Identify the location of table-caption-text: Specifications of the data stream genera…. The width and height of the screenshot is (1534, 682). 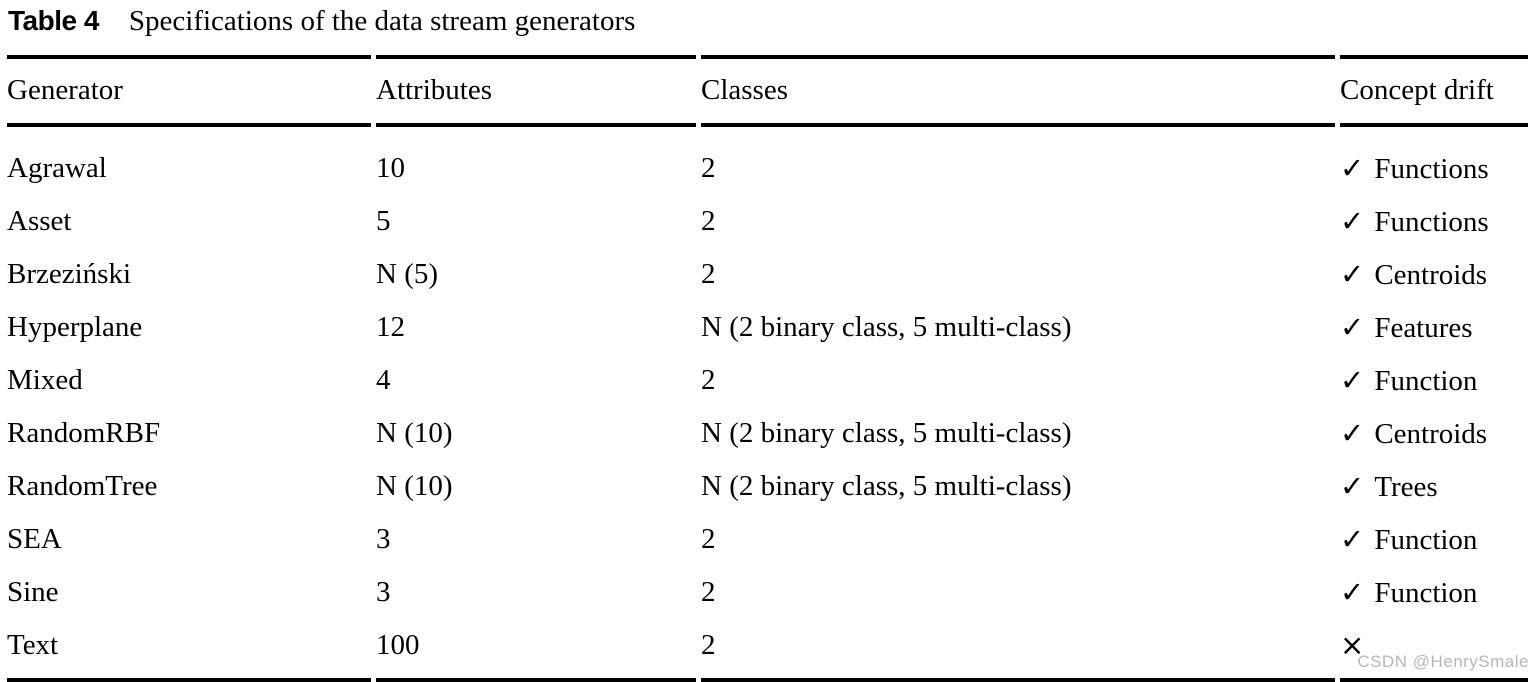
(382, 21).